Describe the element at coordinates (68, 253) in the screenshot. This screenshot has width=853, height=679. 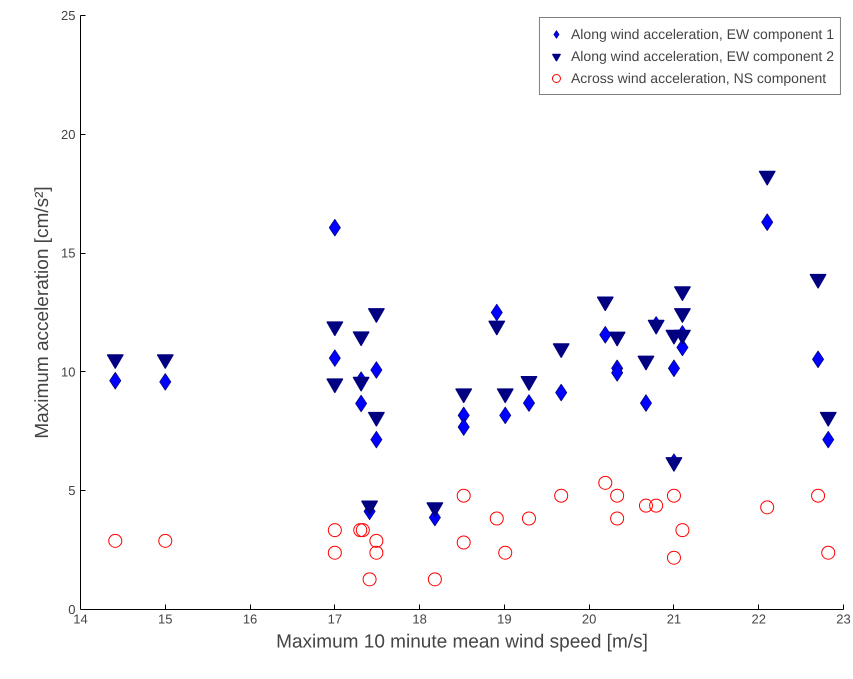
I see `y-tick-label: 15` at that location.